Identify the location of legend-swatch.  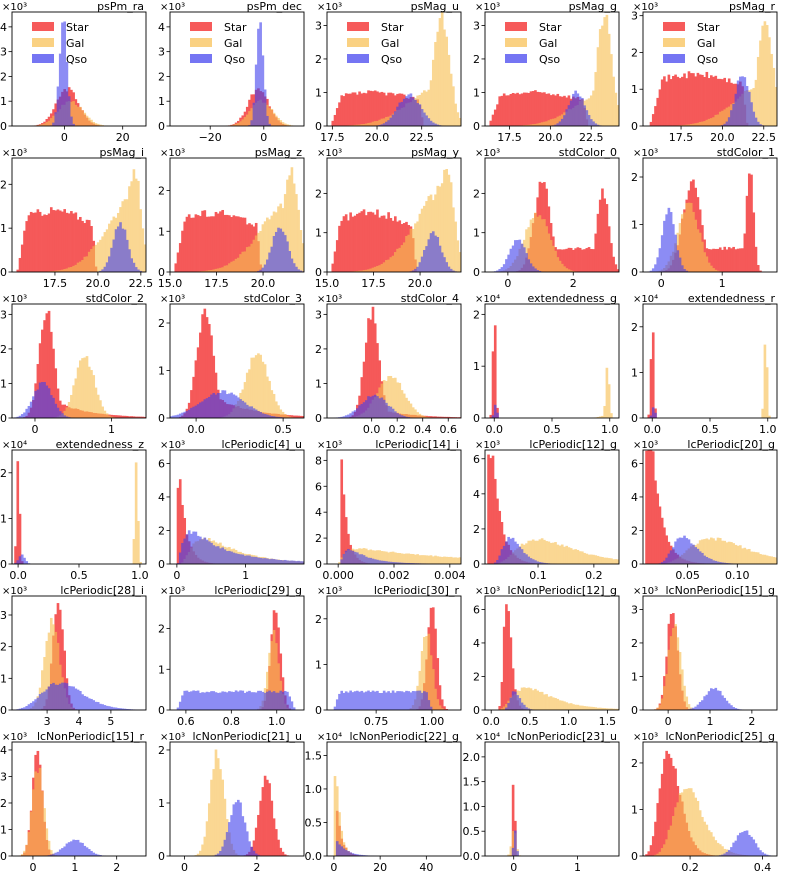
(201, 26).